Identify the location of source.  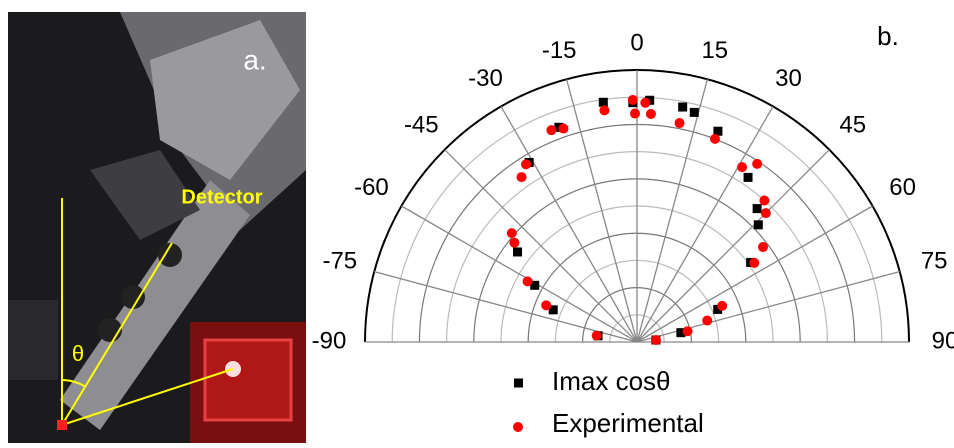
(62, 425).